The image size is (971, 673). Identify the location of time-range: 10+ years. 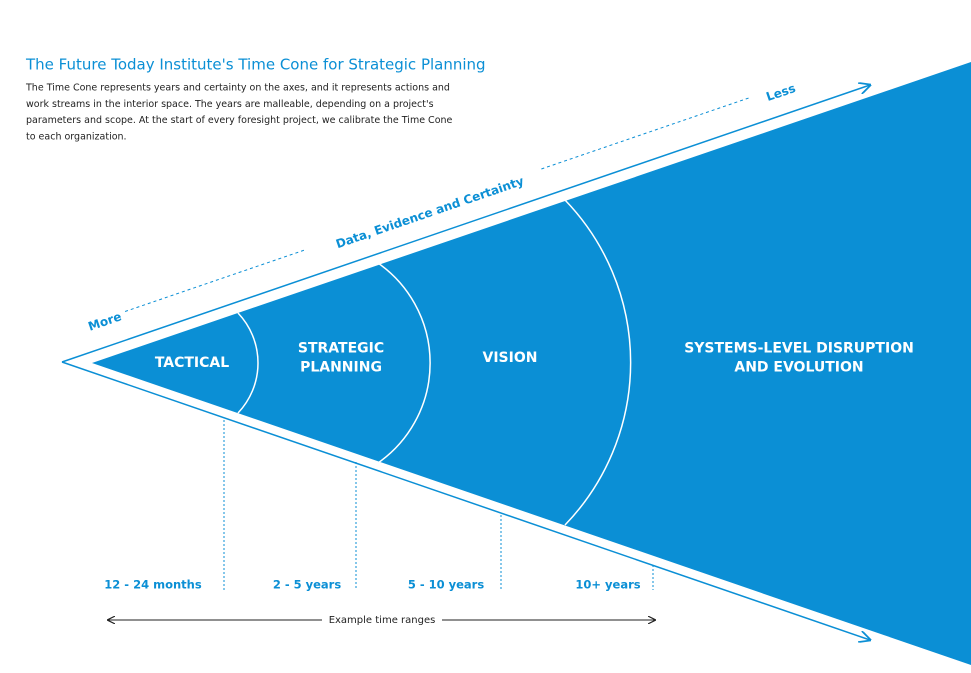
(607, 585).